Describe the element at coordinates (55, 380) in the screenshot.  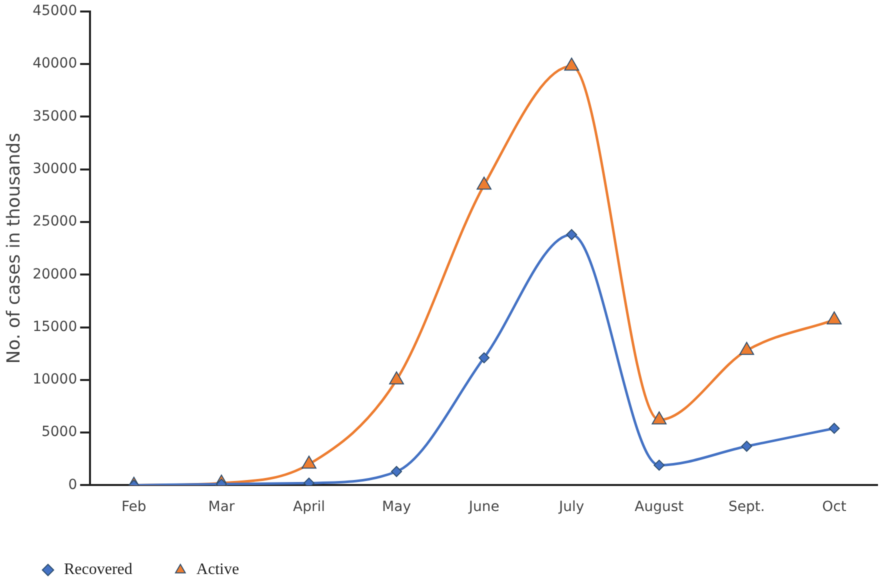
I see `y-tick-label: 10000` at that location.